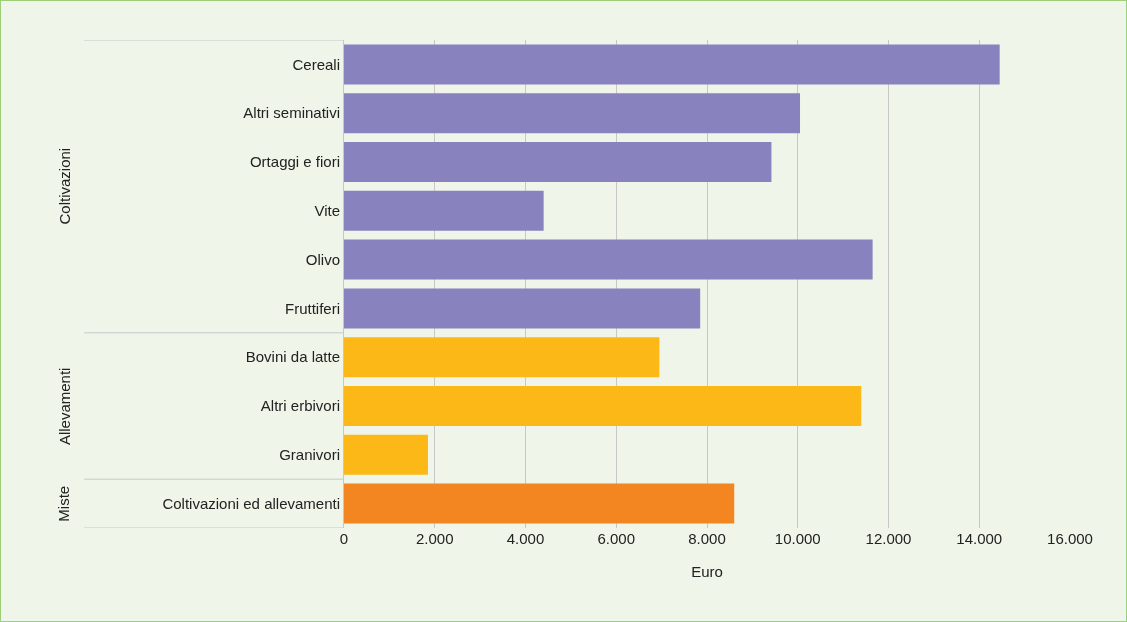  What do you see at coordinates (797, 538) in the screenshot?
I see `x-tick-label: 10.000` at bounding box center [797, 538].